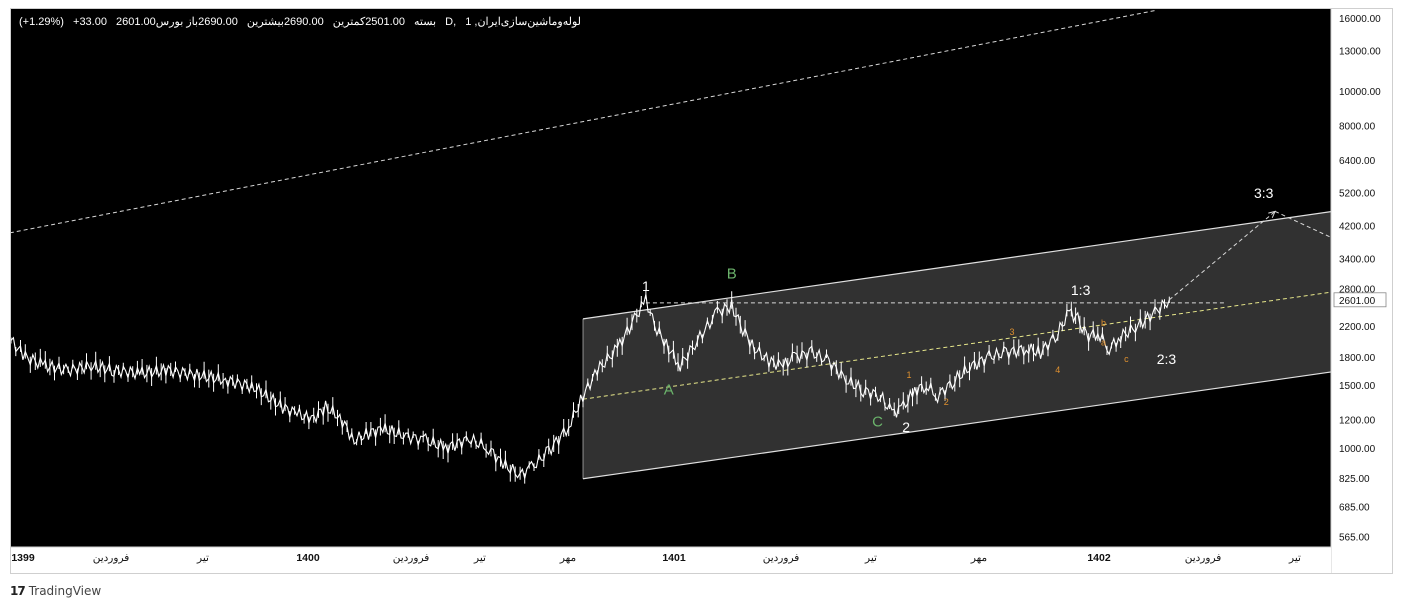 This screenshot has width=1404, height=609. I want to click on wave-label: A, so click(669, 390).